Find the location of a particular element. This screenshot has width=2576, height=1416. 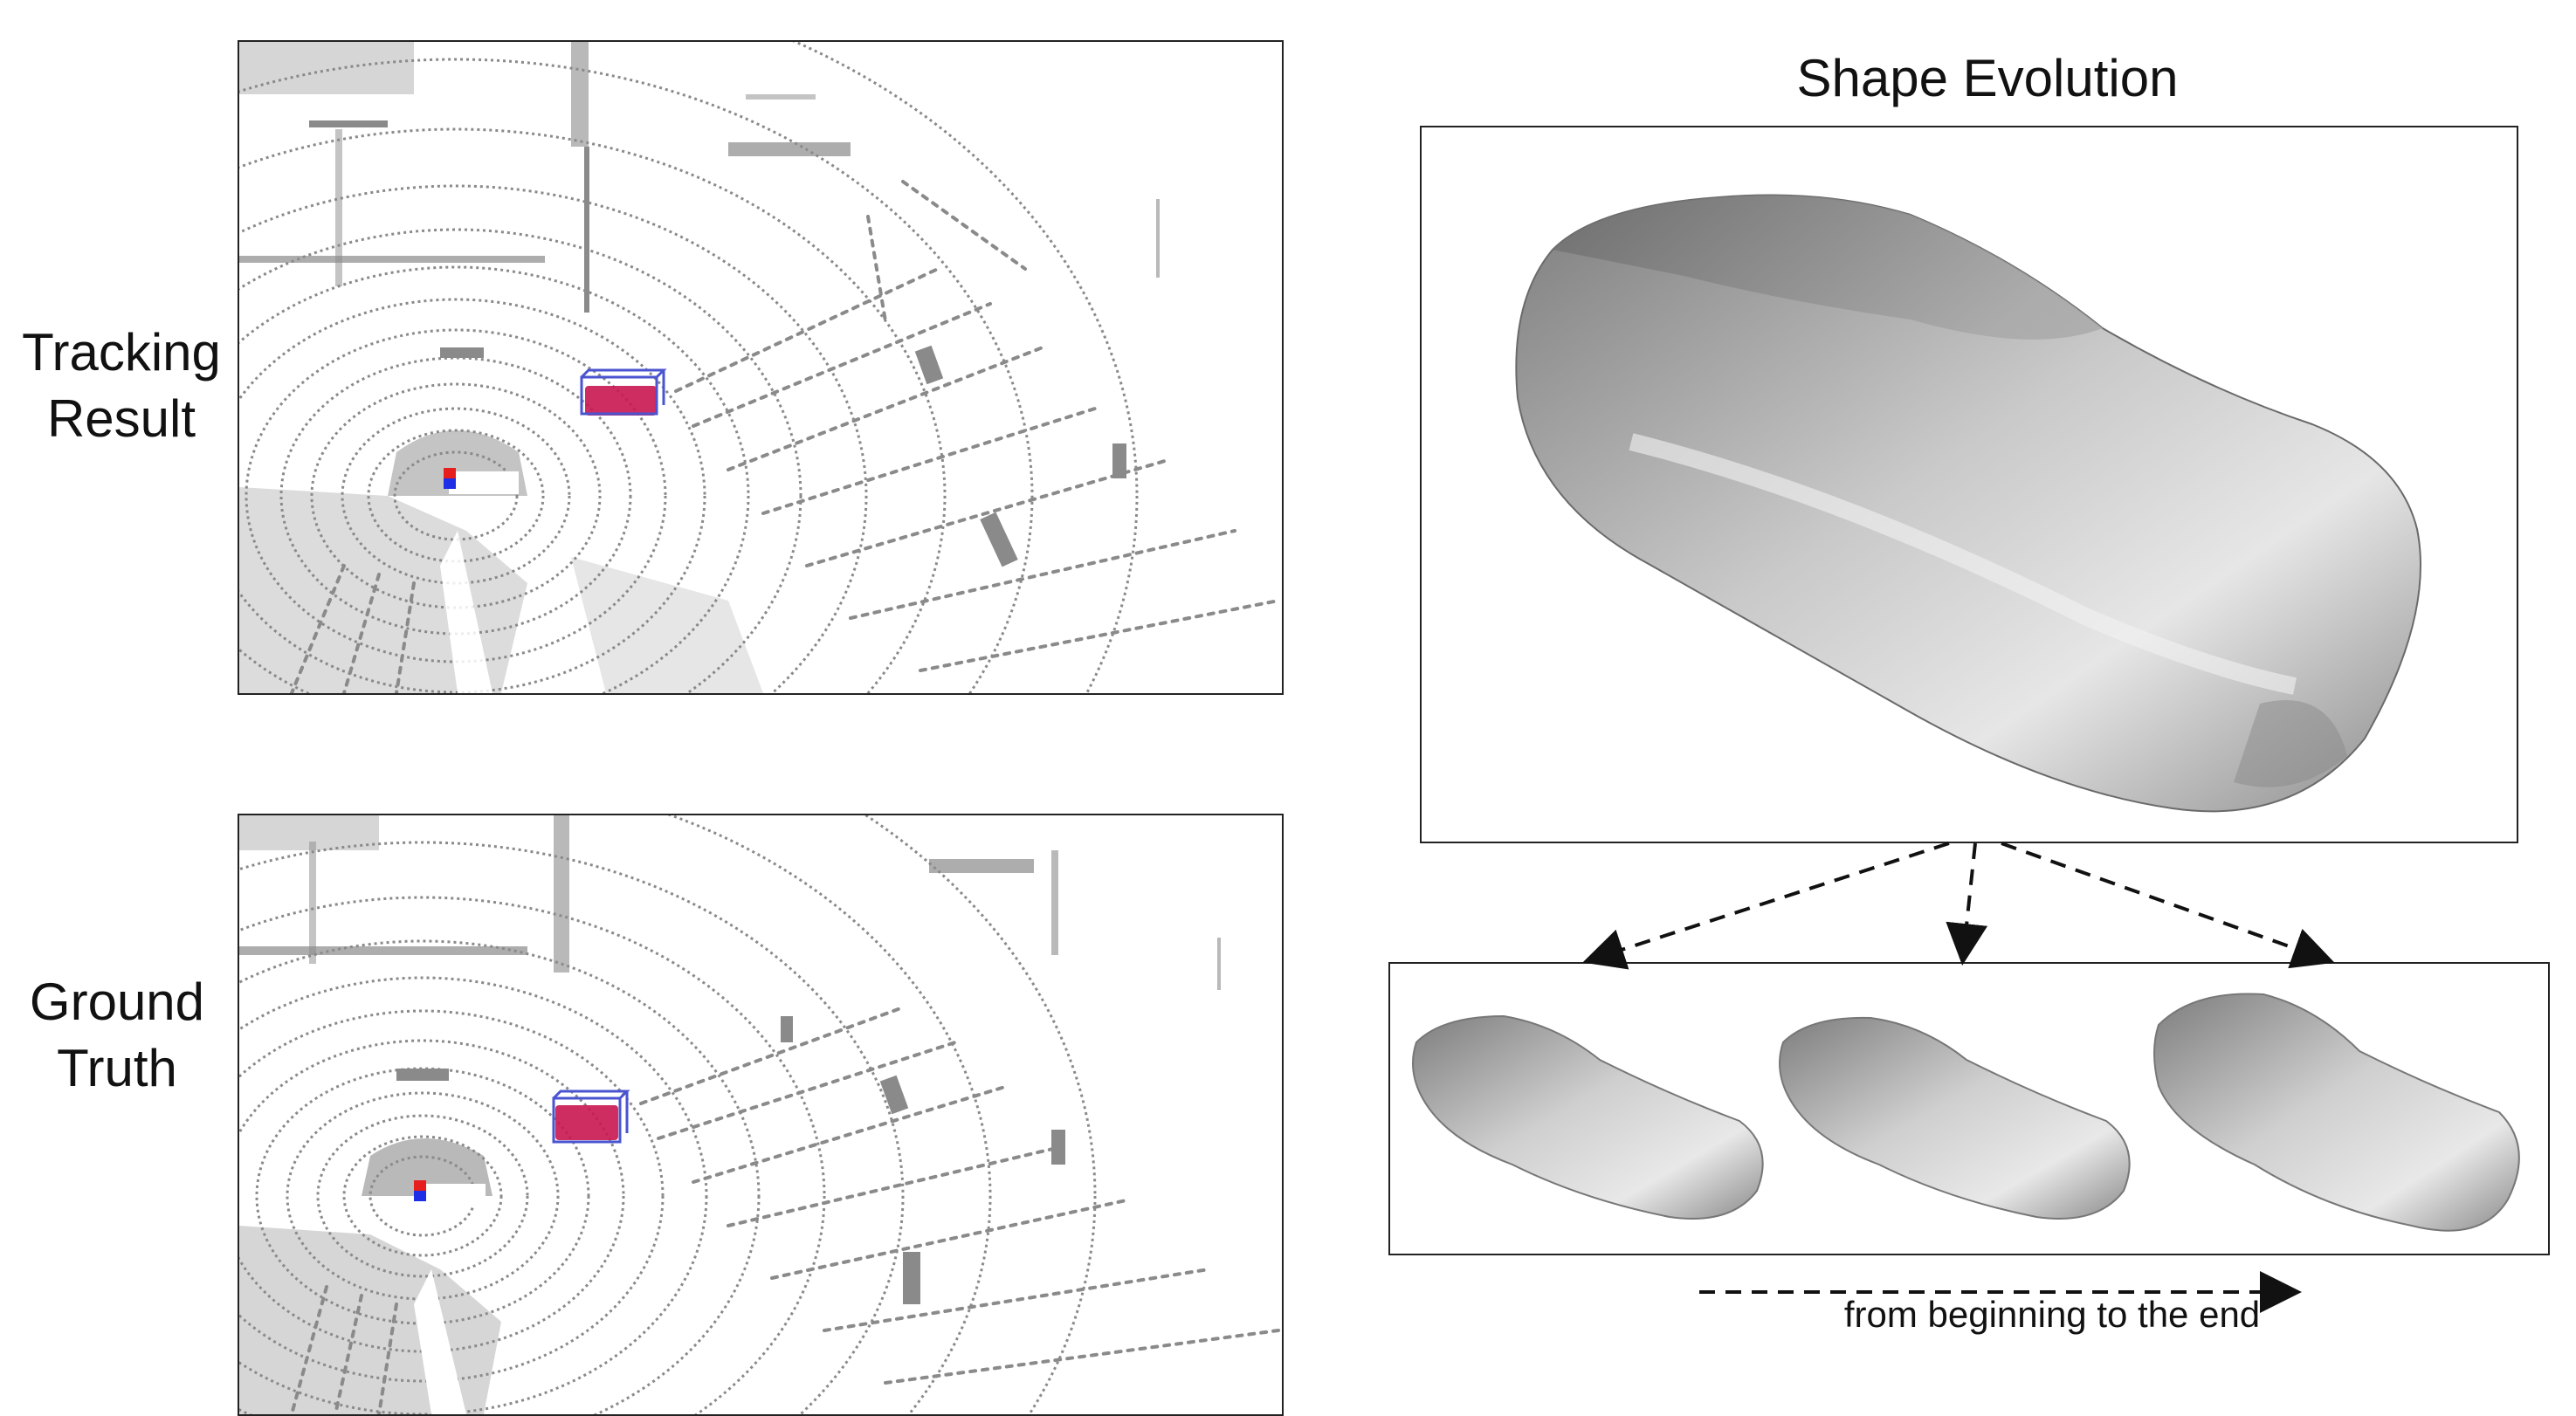

car-side-highlight is located at coordinates (1963, 564).